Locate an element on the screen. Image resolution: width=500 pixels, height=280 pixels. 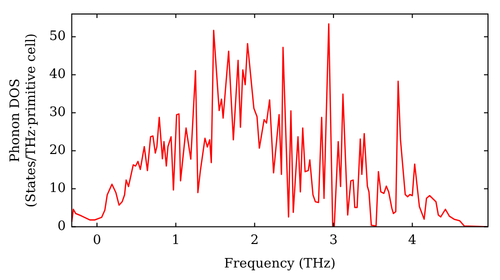
y-tick-label: 10 is located at coordinates (57, 188).